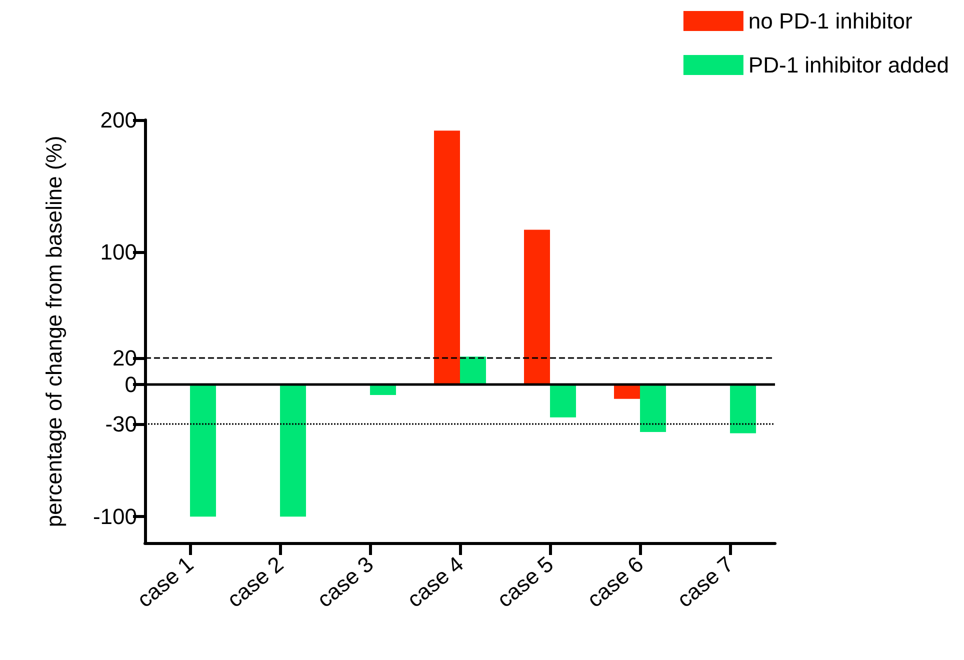 The image size is (964, 660). What do you see at coordinates (525, 581) in the screenshot?
I see `x-tick-label: case 5` at bounding box center [525, 581].